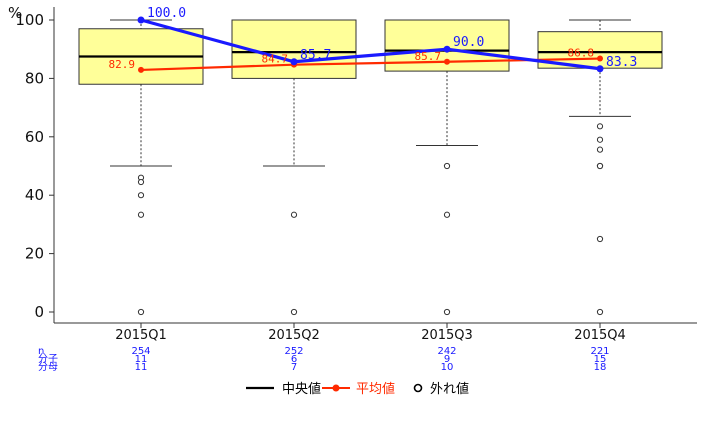 This screenshot has width=720, height=426. I want to click on legend-median-label: 中央値, so click(301, 389).